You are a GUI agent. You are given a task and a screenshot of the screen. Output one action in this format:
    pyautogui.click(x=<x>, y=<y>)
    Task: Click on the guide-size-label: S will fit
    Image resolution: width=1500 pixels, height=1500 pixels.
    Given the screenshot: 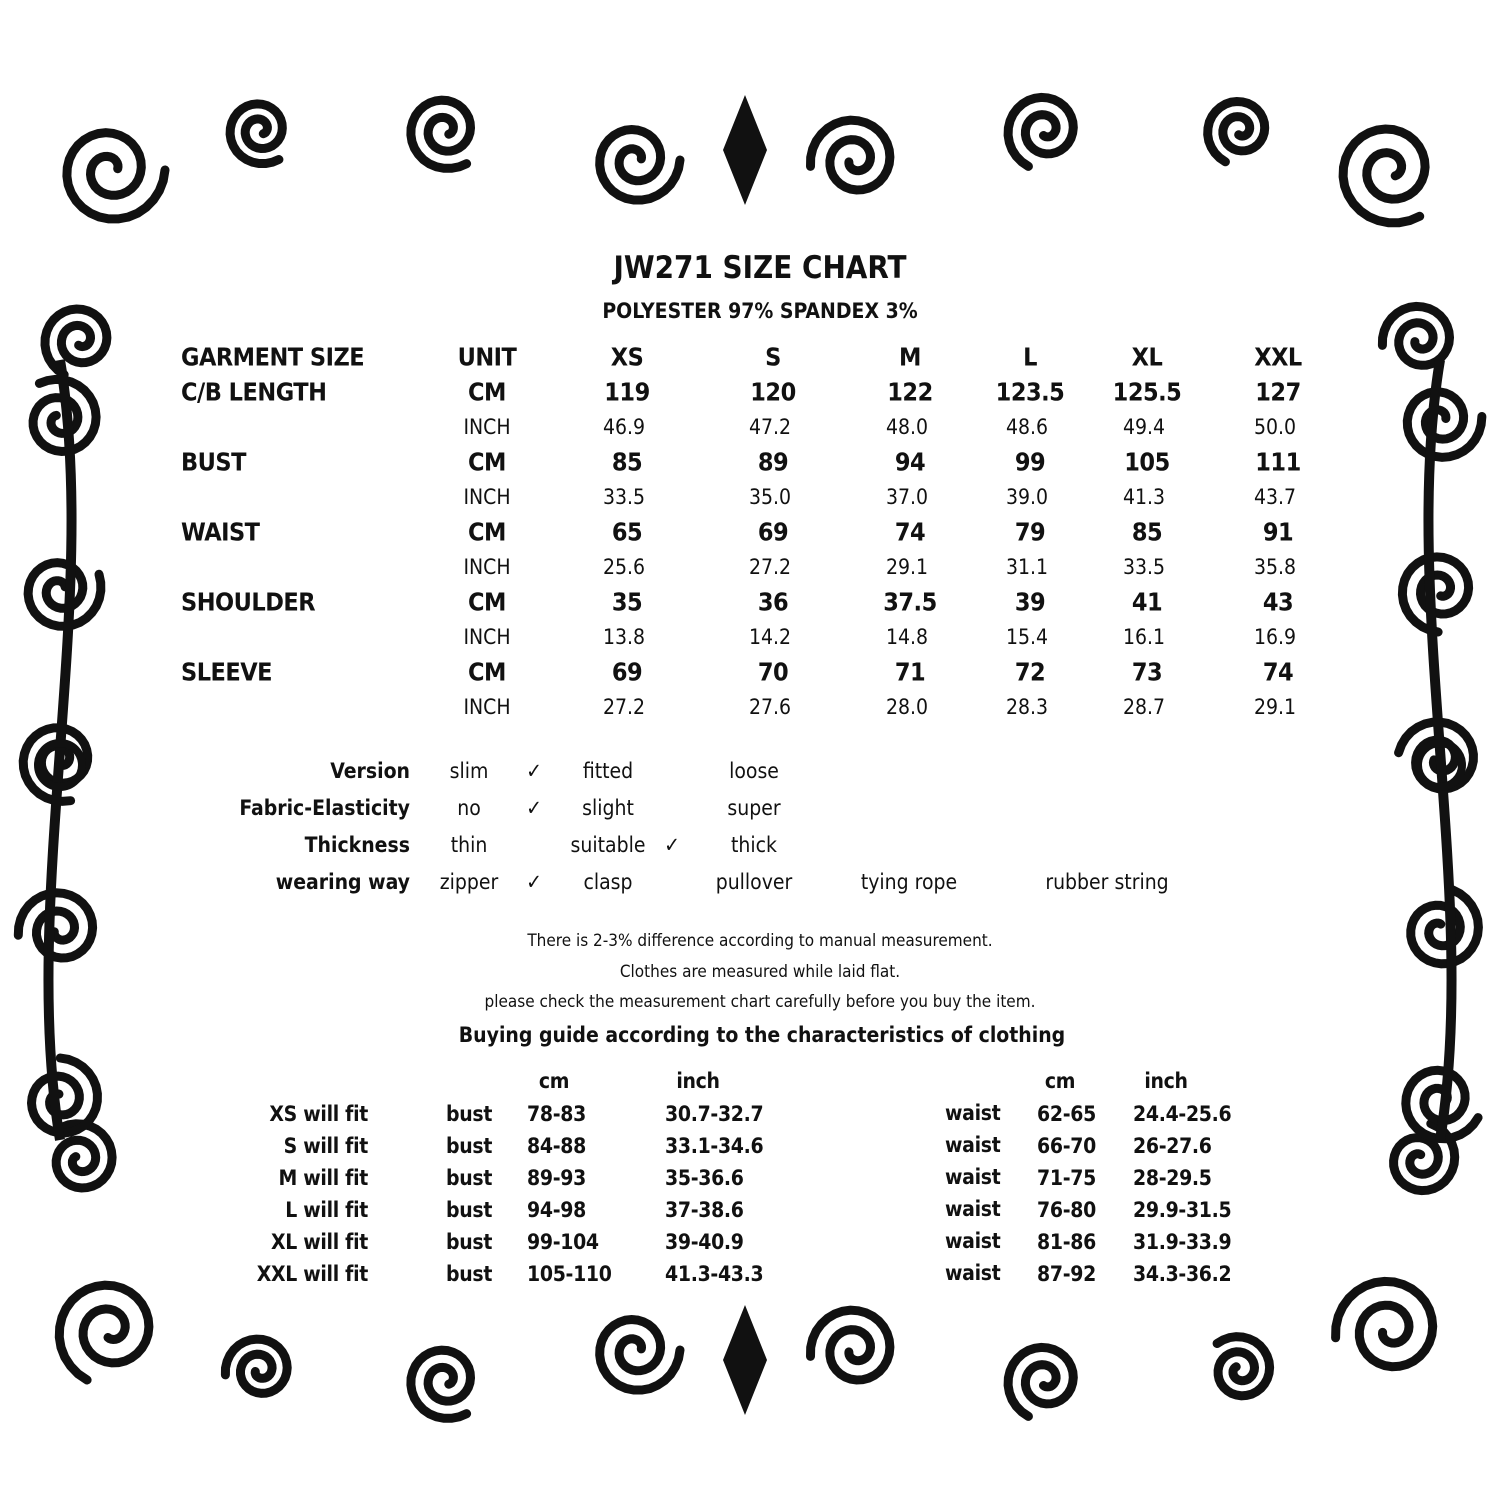 What is the action you would take?
    pyautogui.click(x=326, y=1146)
    